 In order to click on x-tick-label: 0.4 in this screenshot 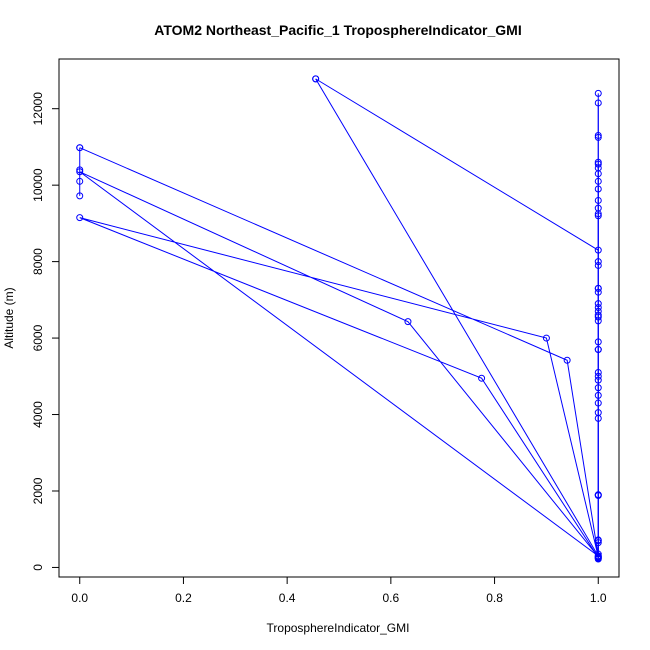, I will do `click(287, 598)`.